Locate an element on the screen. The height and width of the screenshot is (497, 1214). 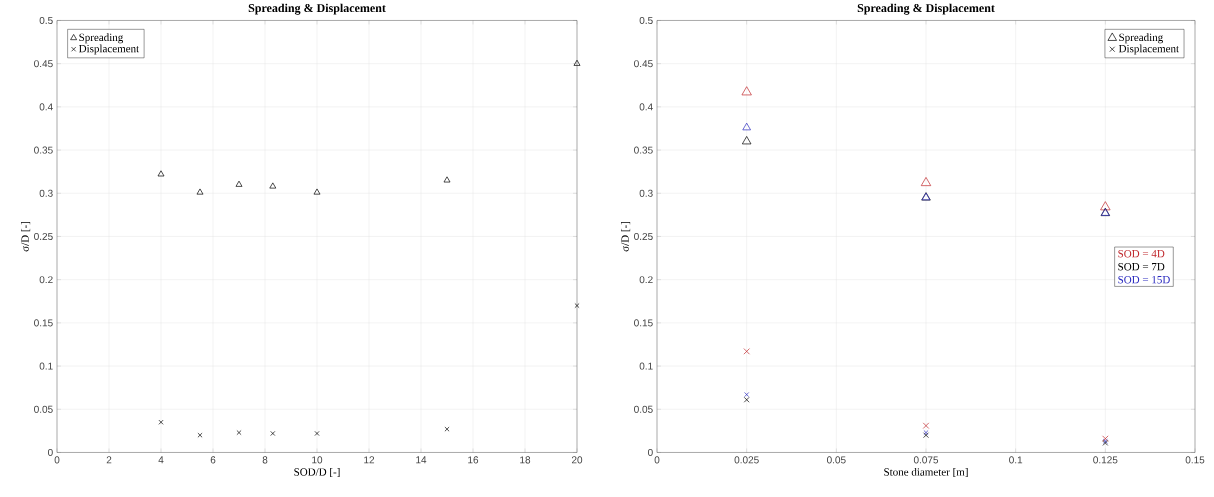
x-tick-label: 6 is located at coordinates (213, 460).